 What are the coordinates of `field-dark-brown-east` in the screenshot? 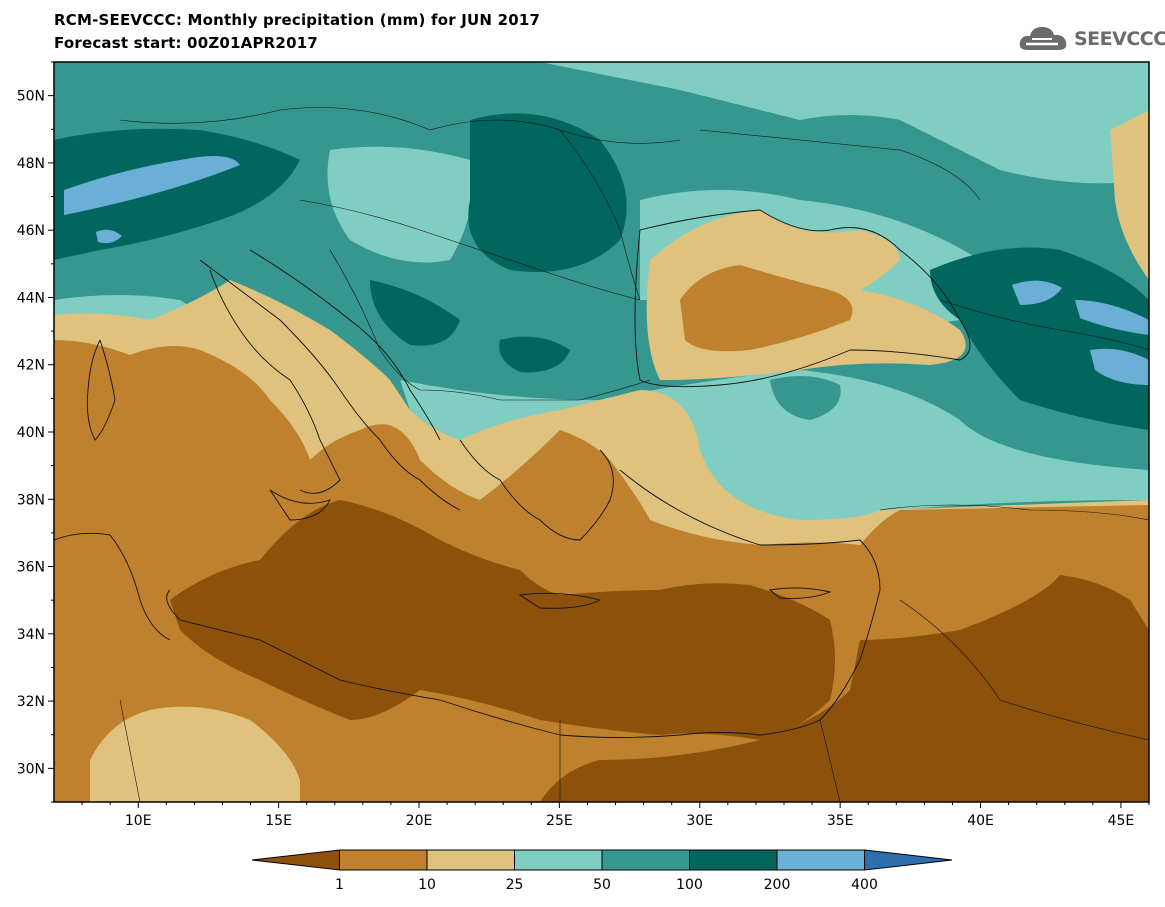 It's located at (844, 688).